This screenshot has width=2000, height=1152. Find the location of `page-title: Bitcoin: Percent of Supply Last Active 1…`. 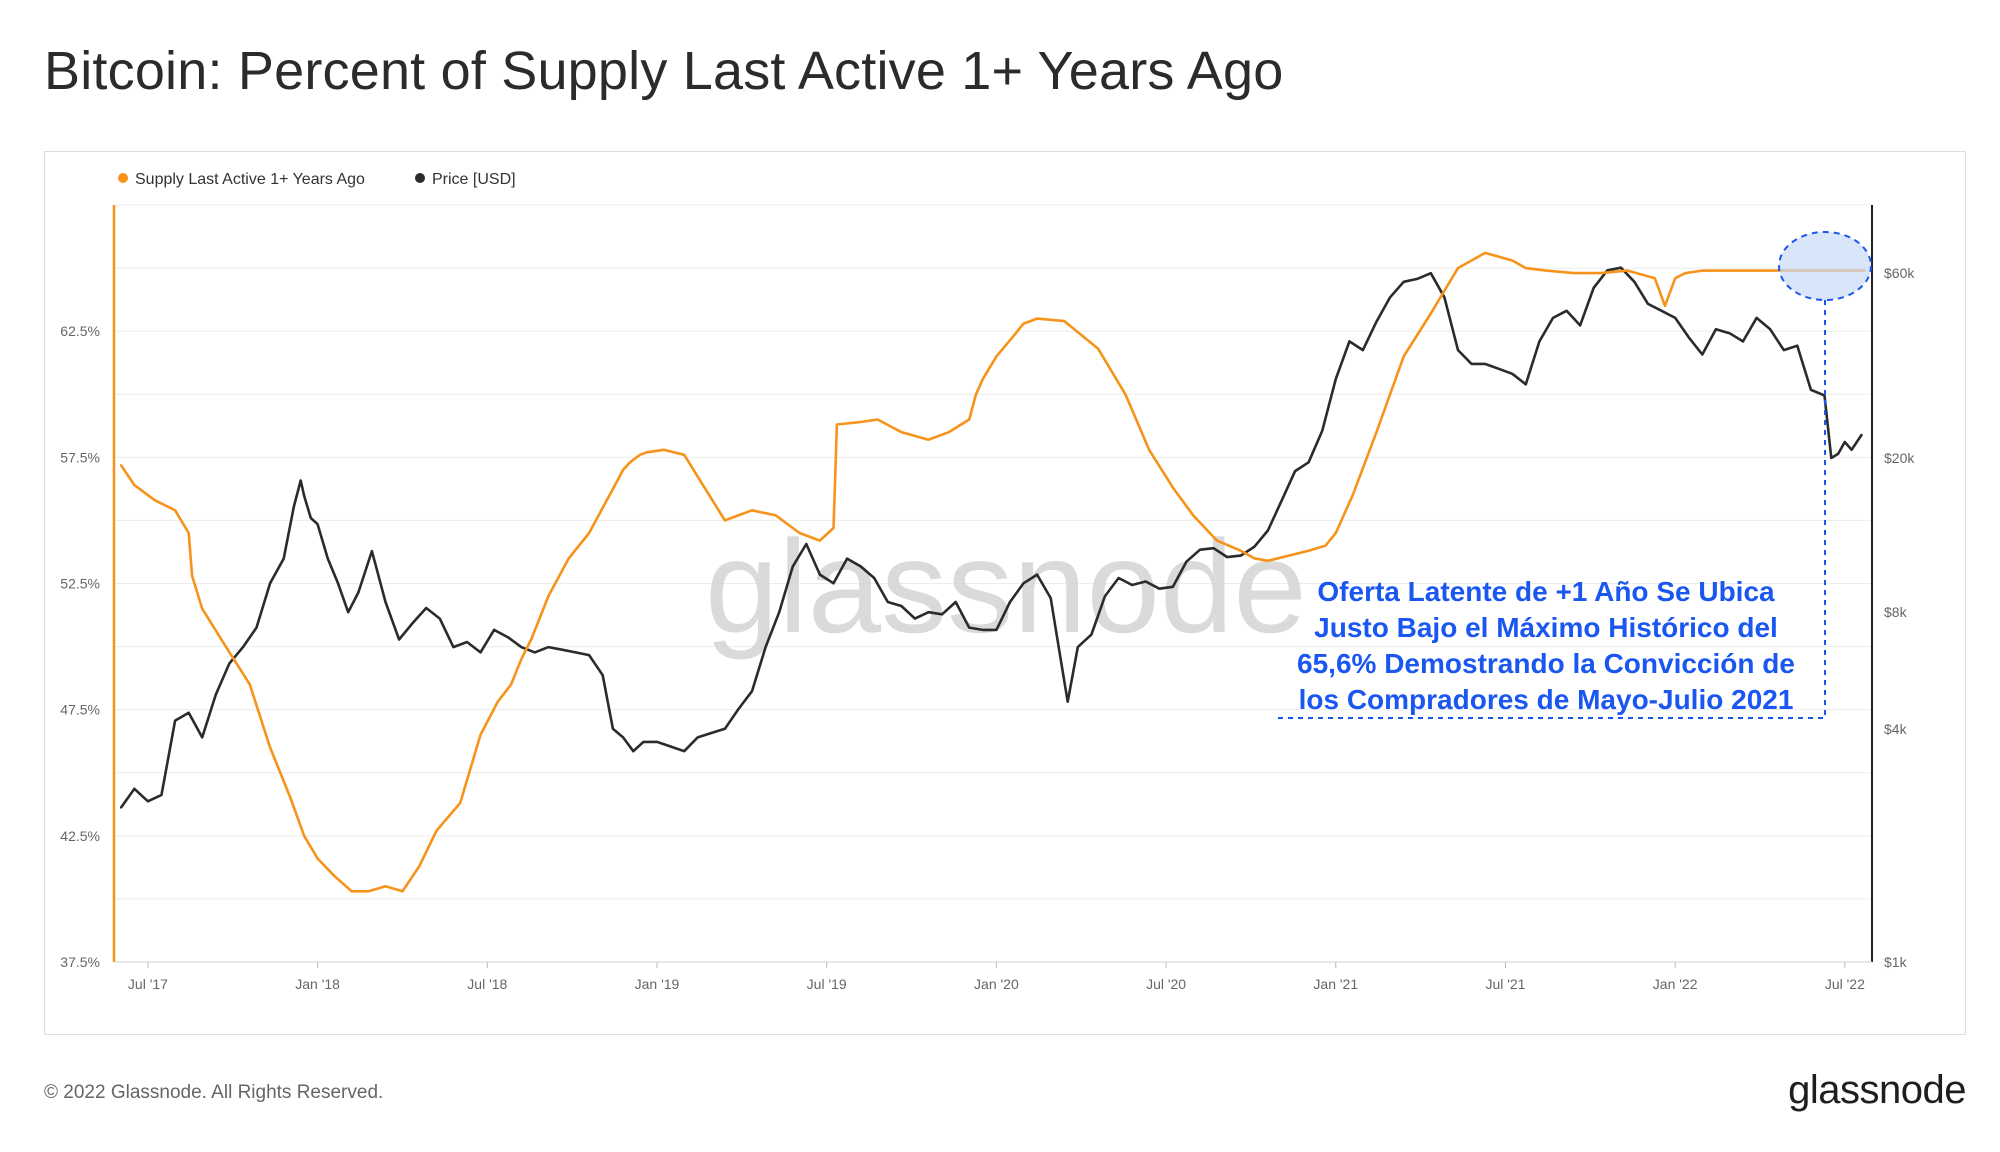

page-title: Bitcoin: Percent of Supply Last Active 1… is located at coordinates (664, 71).